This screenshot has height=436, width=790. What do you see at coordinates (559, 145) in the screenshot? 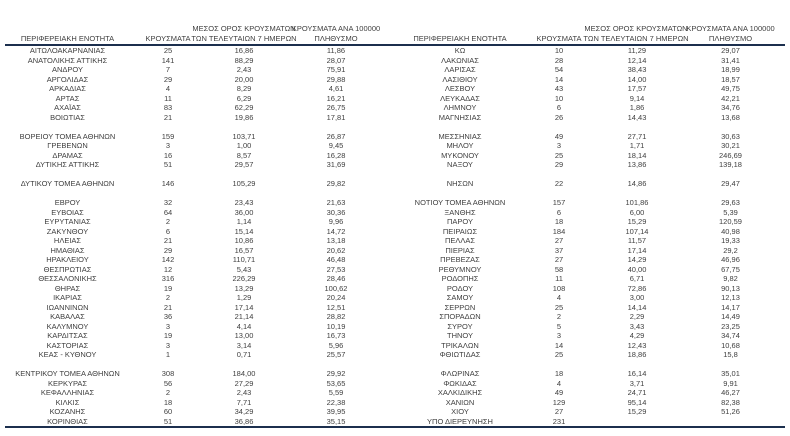
I see `cases-cell: 3` at bounding box center [559, 145].